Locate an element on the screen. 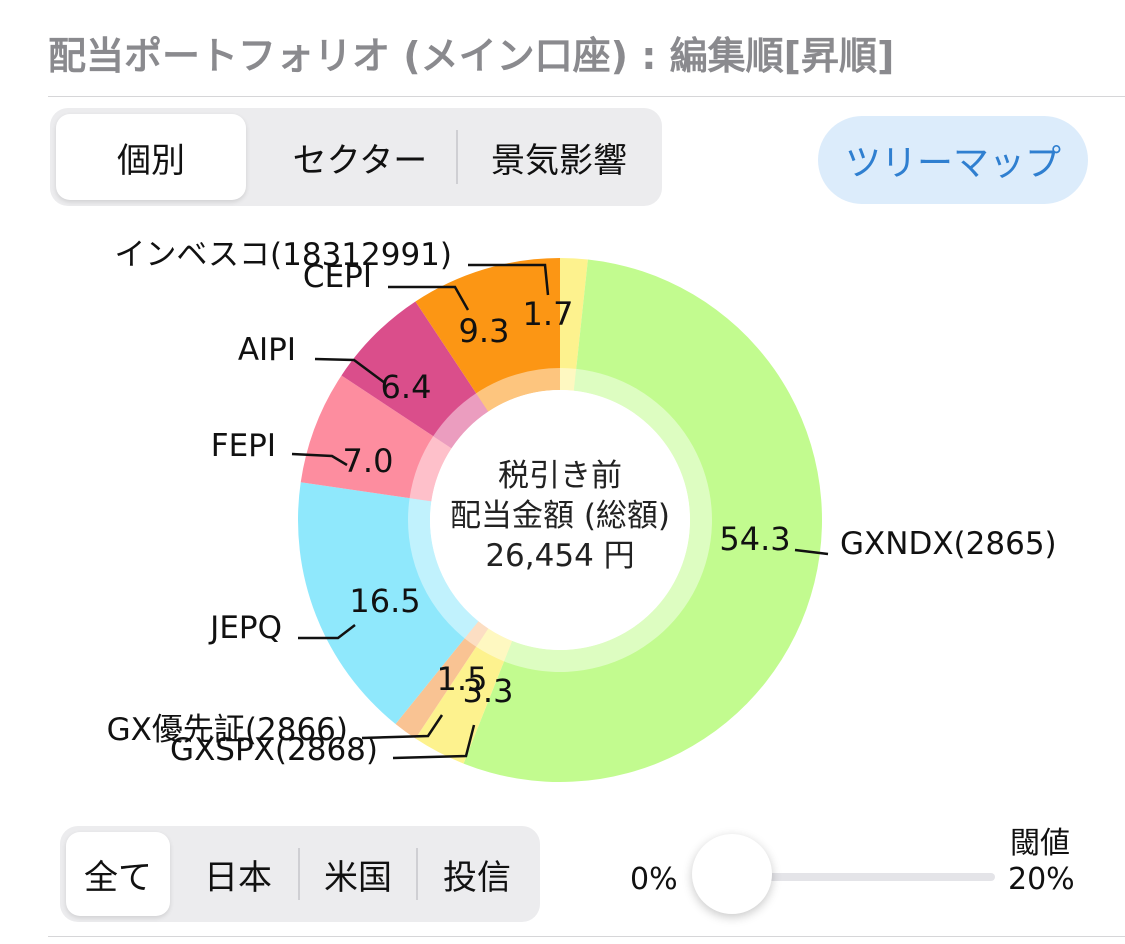  donut-hole is located at coordinates (560, 520).